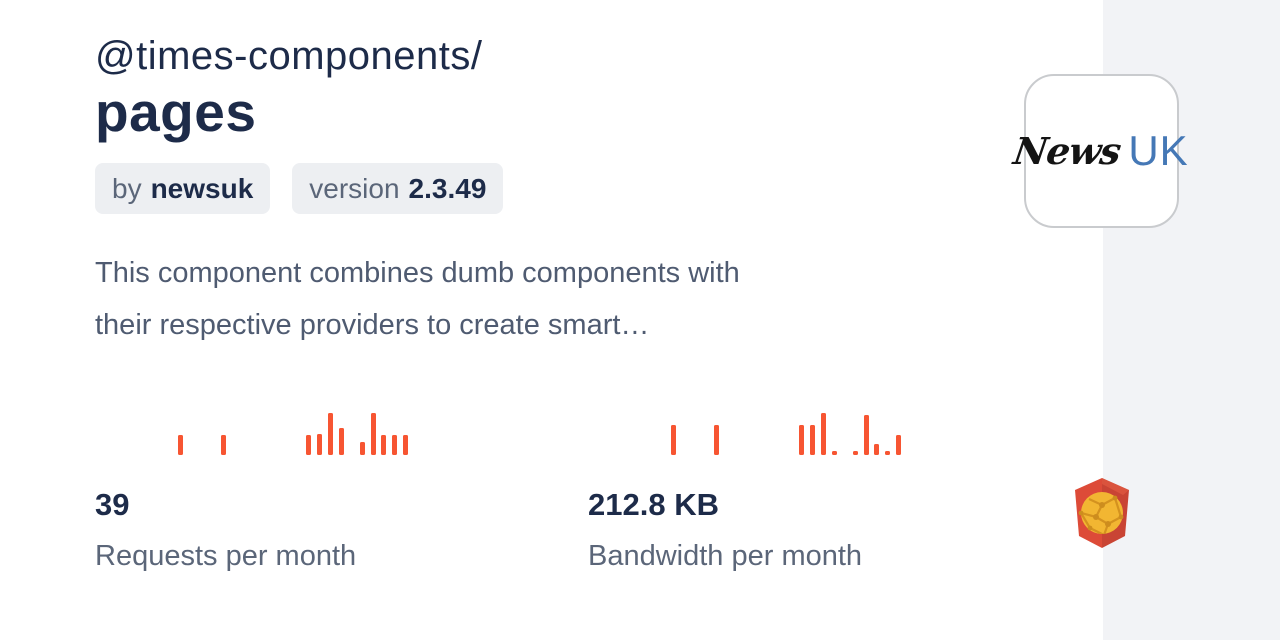  I want to click on requests-sparkline, so click(298, 434).